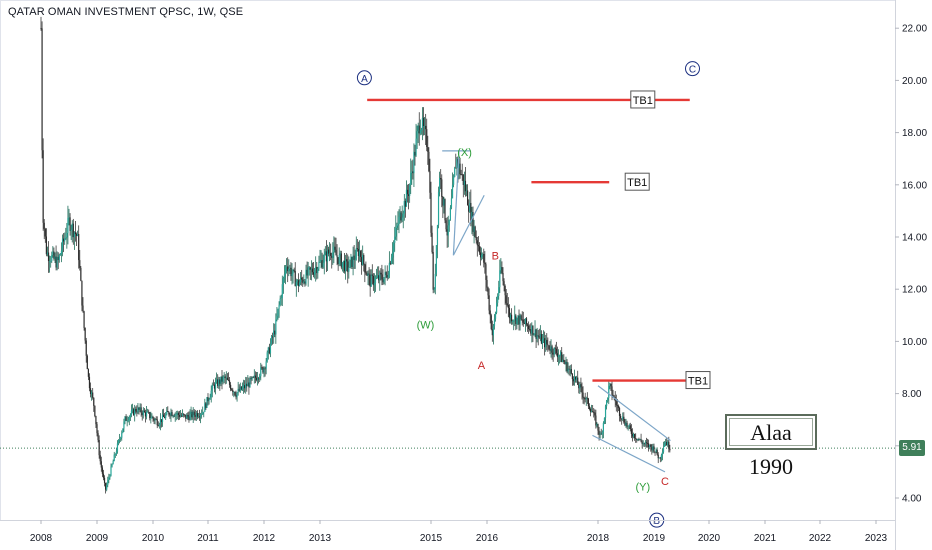 This screenshot has height=550, width=932. What do you see at coordinates (912, 499) in the screenshot?
I see `y-tick-label: 4.00` at bounding box center [912, 499].